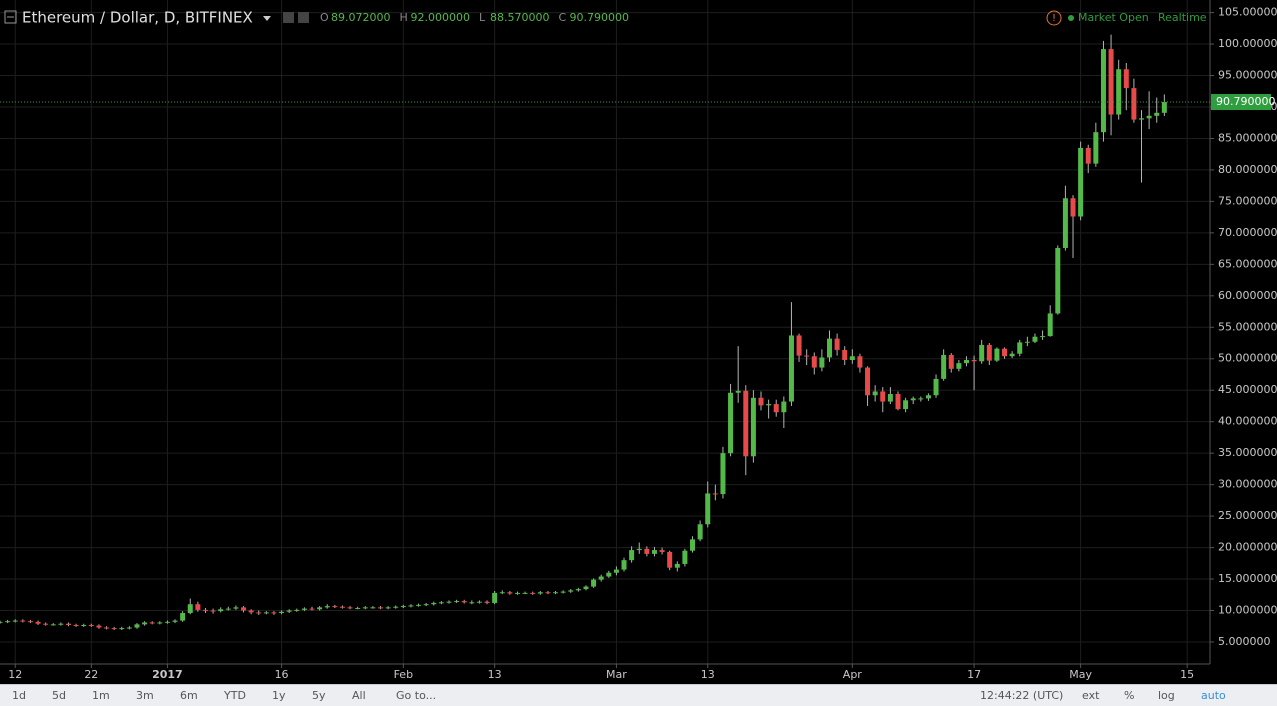 The height and width of the screenshot is (706, 1277). I want to click on chart-title: Ethereum / Dollar, D, BITFINEX, so click(137, 18).